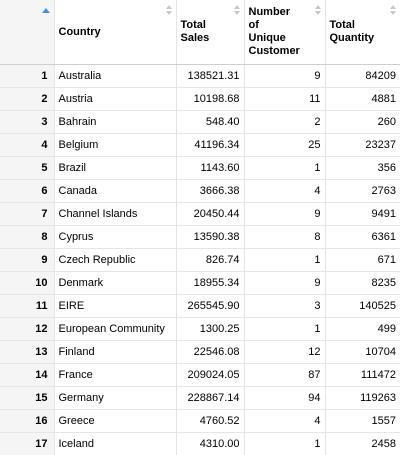 This screenshot has height=455, width=400. Describe the element at coordinates (362, 122) in the screenshot. I see `cell-total-quantity: 260` at that location.